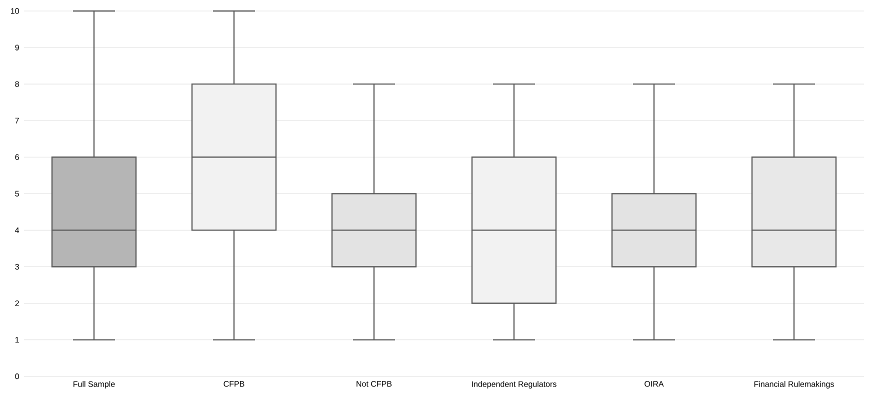  What do you see at coordinates (17, 193) in the screenshot?
I see `y-tick-label: 5` at bounding box center [17, 193].